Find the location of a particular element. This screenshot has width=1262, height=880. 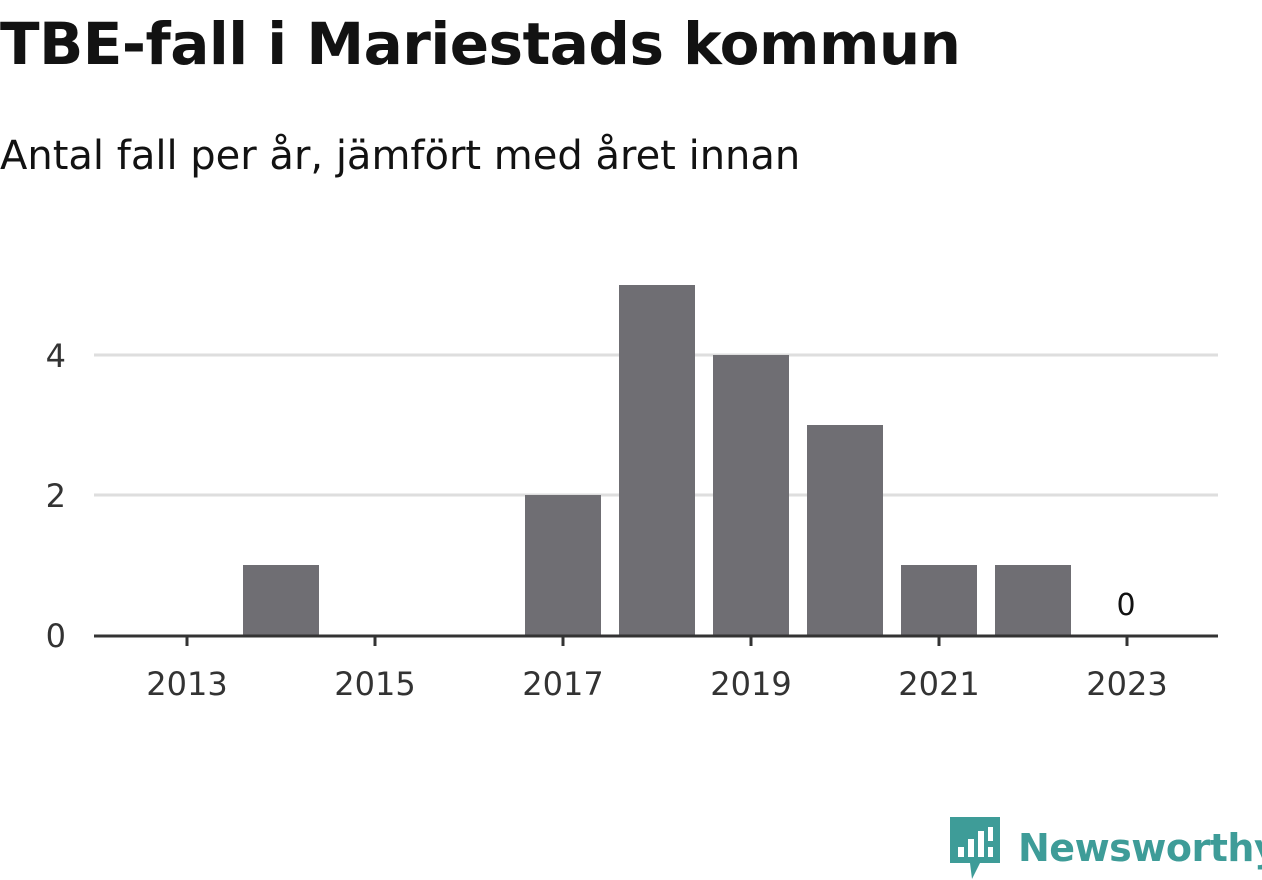

y-tick-label-4: 4 is located at coordinates (56, 356).